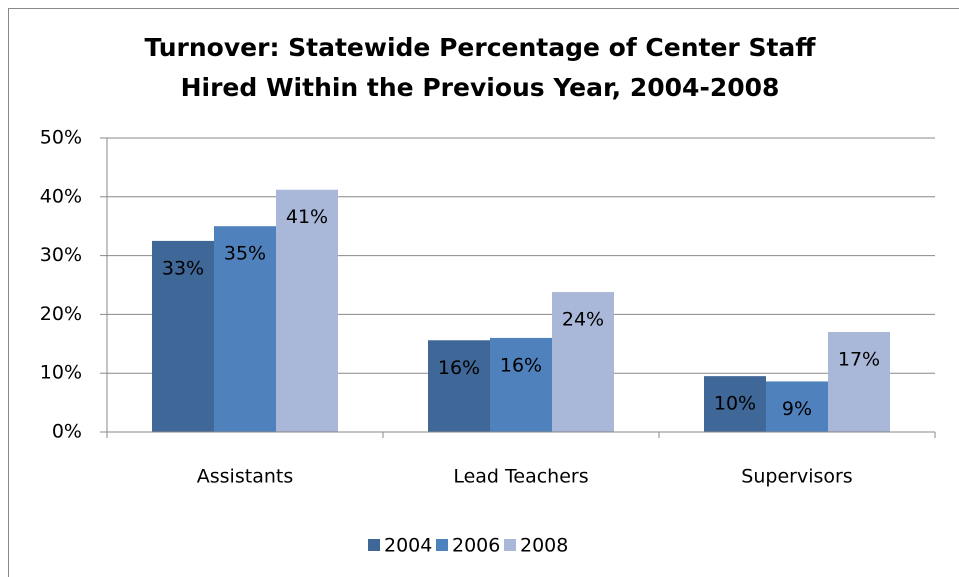  What do you see at coordinates (307, 217) in the screenshot?
I see `value-label: 41%` at bounding box center [307, 217].